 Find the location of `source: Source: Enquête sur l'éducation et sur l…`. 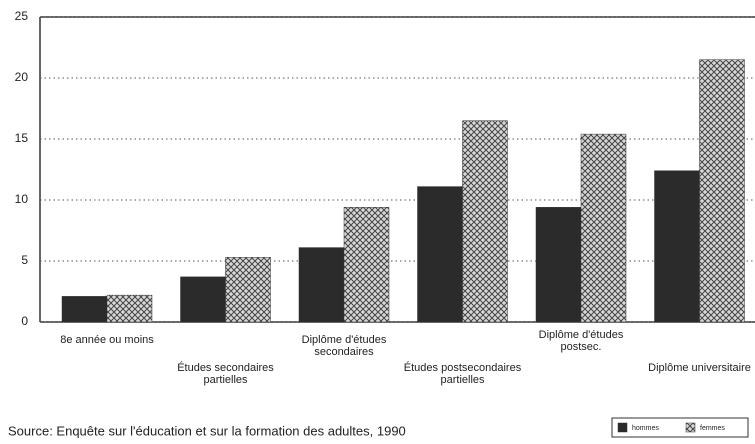

source: Source: Enquête sur l'éducation et sur l… is located at coordinates (207, 430).